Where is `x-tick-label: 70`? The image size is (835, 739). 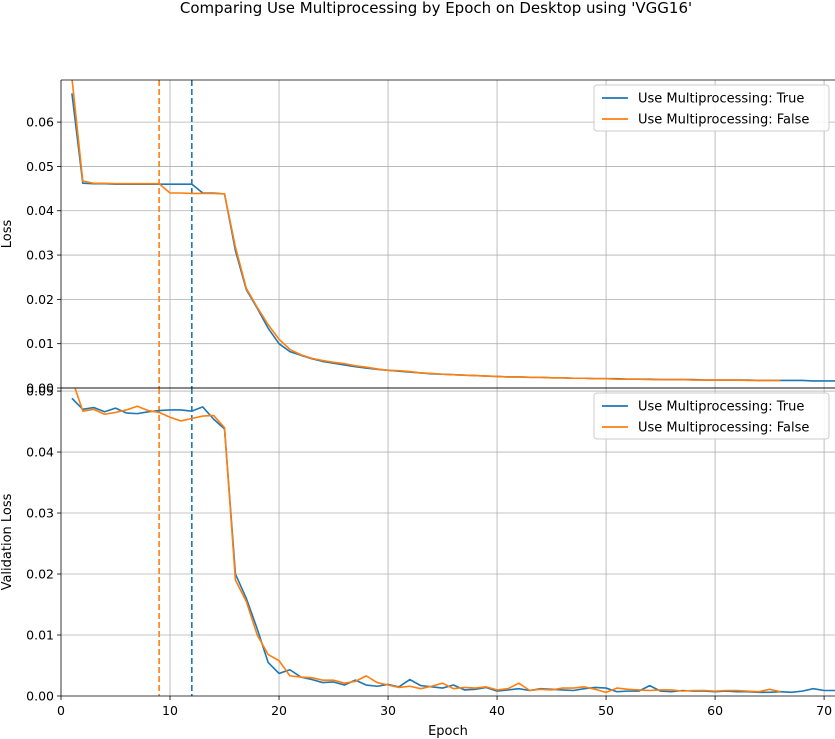
x-tick-label: 70 is located at coordinates (824, 710).